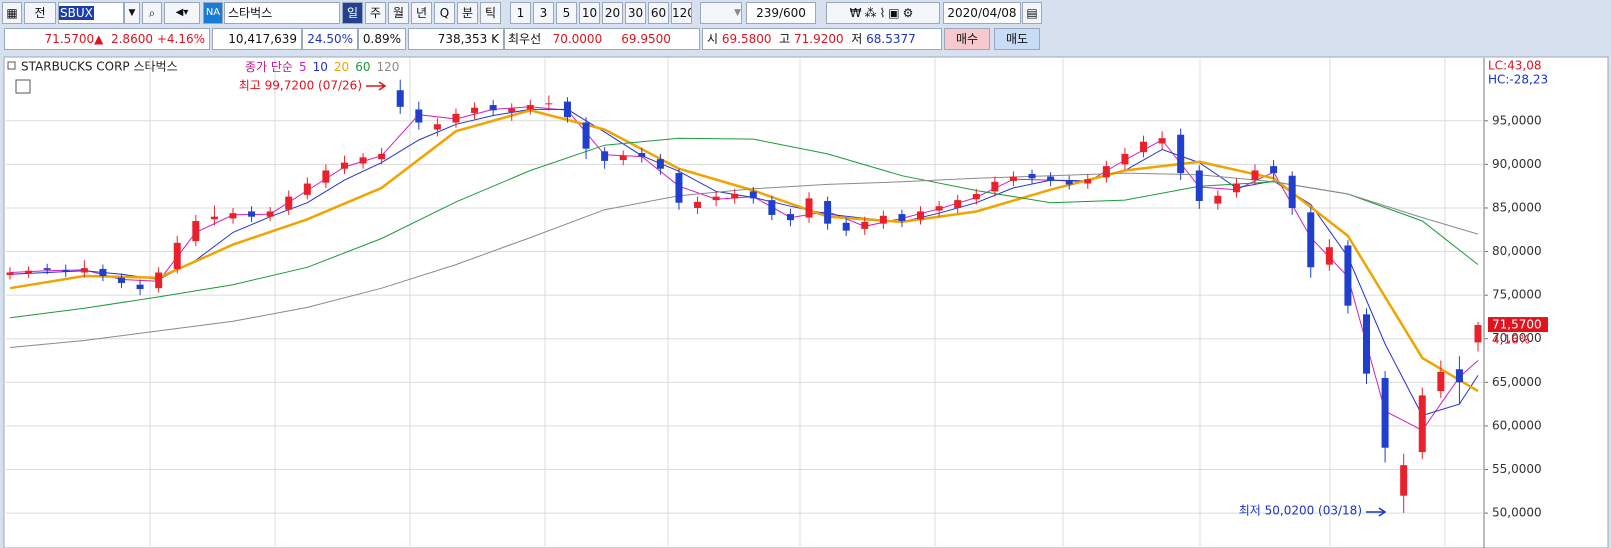 This screenshot has width=1611, height=548. What do you see at coordinates (362, 67) in the screenshot?
I see `legend-entry: 60` at bounding box center [362, 67].